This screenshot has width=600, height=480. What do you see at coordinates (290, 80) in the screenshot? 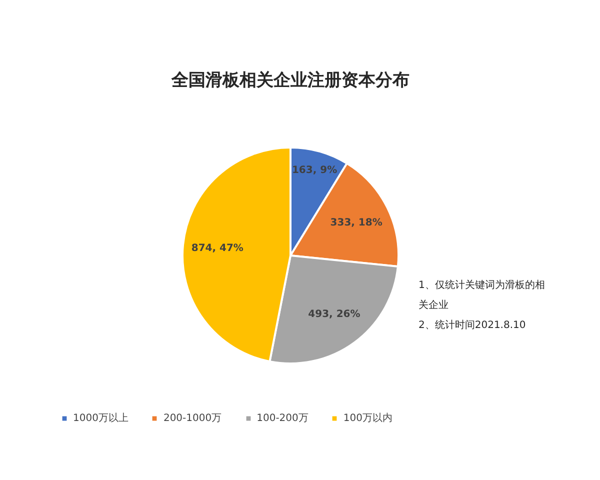
I see `chart-title: 全国滑板相关企业注册资本分布` at bounding box center [290, 80].